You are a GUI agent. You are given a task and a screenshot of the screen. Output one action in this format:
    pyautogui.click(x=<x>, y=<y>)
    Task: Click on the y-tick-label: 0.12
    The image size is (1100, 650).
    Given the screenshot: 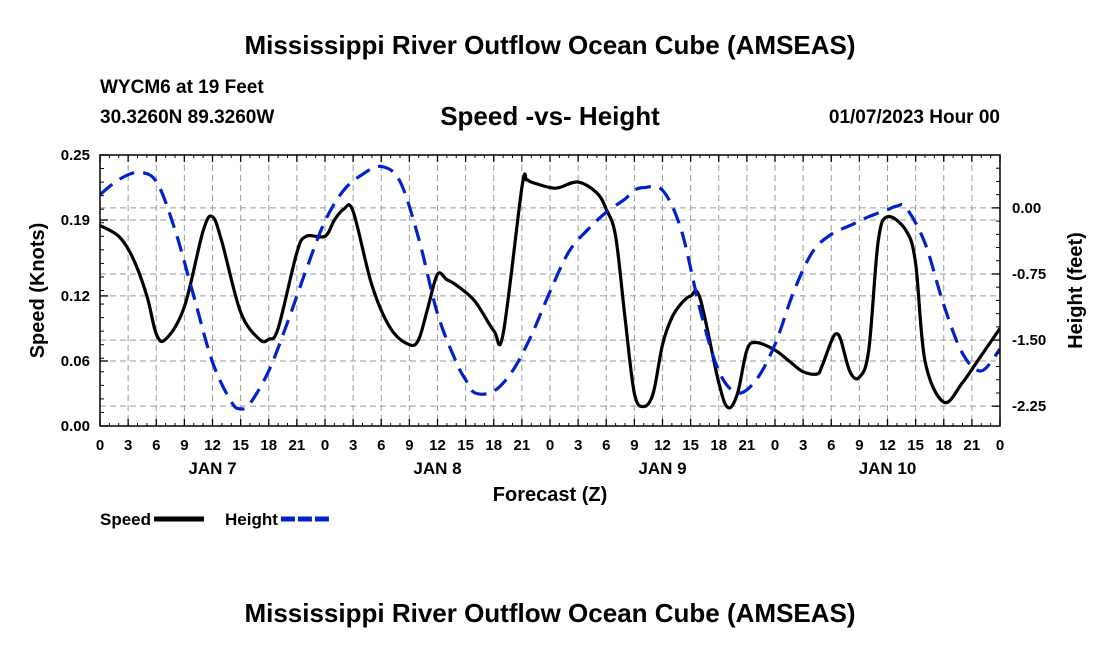 What is the action you would take?
    pyautogui.click(x=75, y=296)
    